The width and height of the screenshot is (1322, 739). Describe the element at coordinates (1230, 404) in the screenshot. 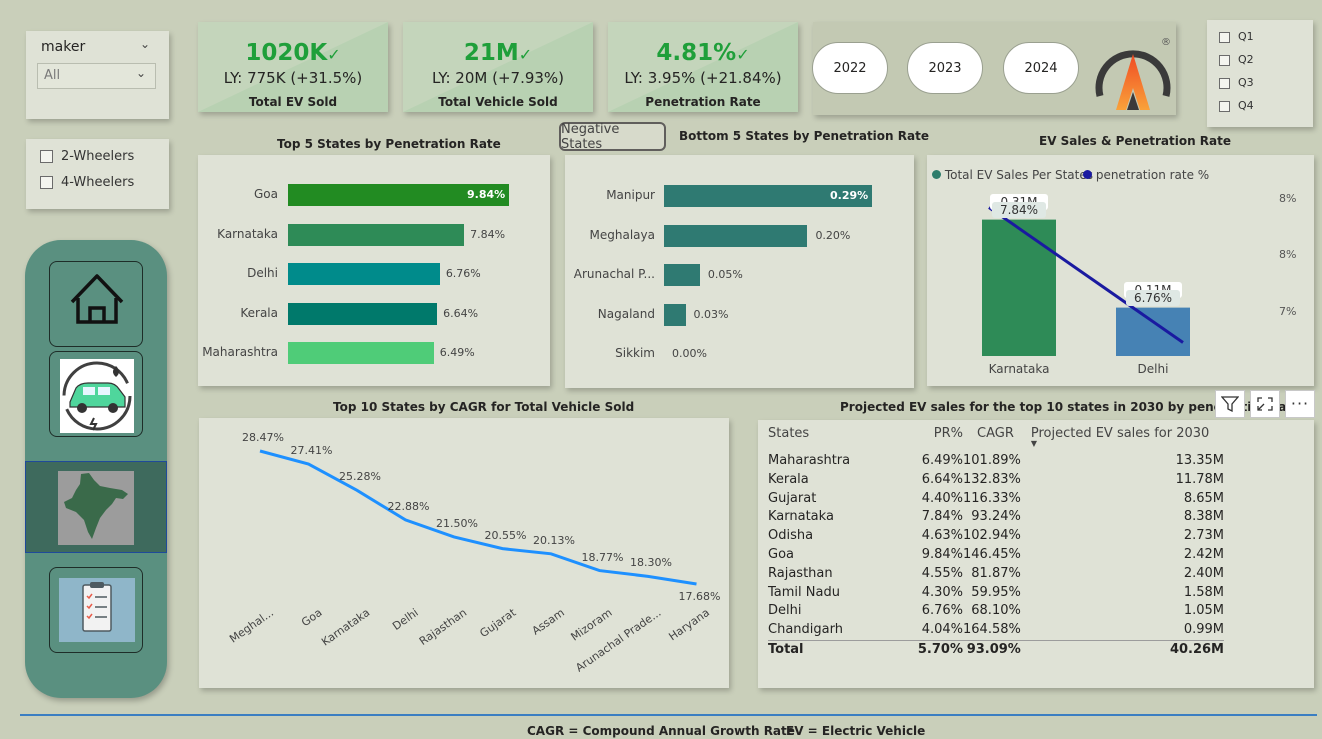

I see `filter-button` at that location.